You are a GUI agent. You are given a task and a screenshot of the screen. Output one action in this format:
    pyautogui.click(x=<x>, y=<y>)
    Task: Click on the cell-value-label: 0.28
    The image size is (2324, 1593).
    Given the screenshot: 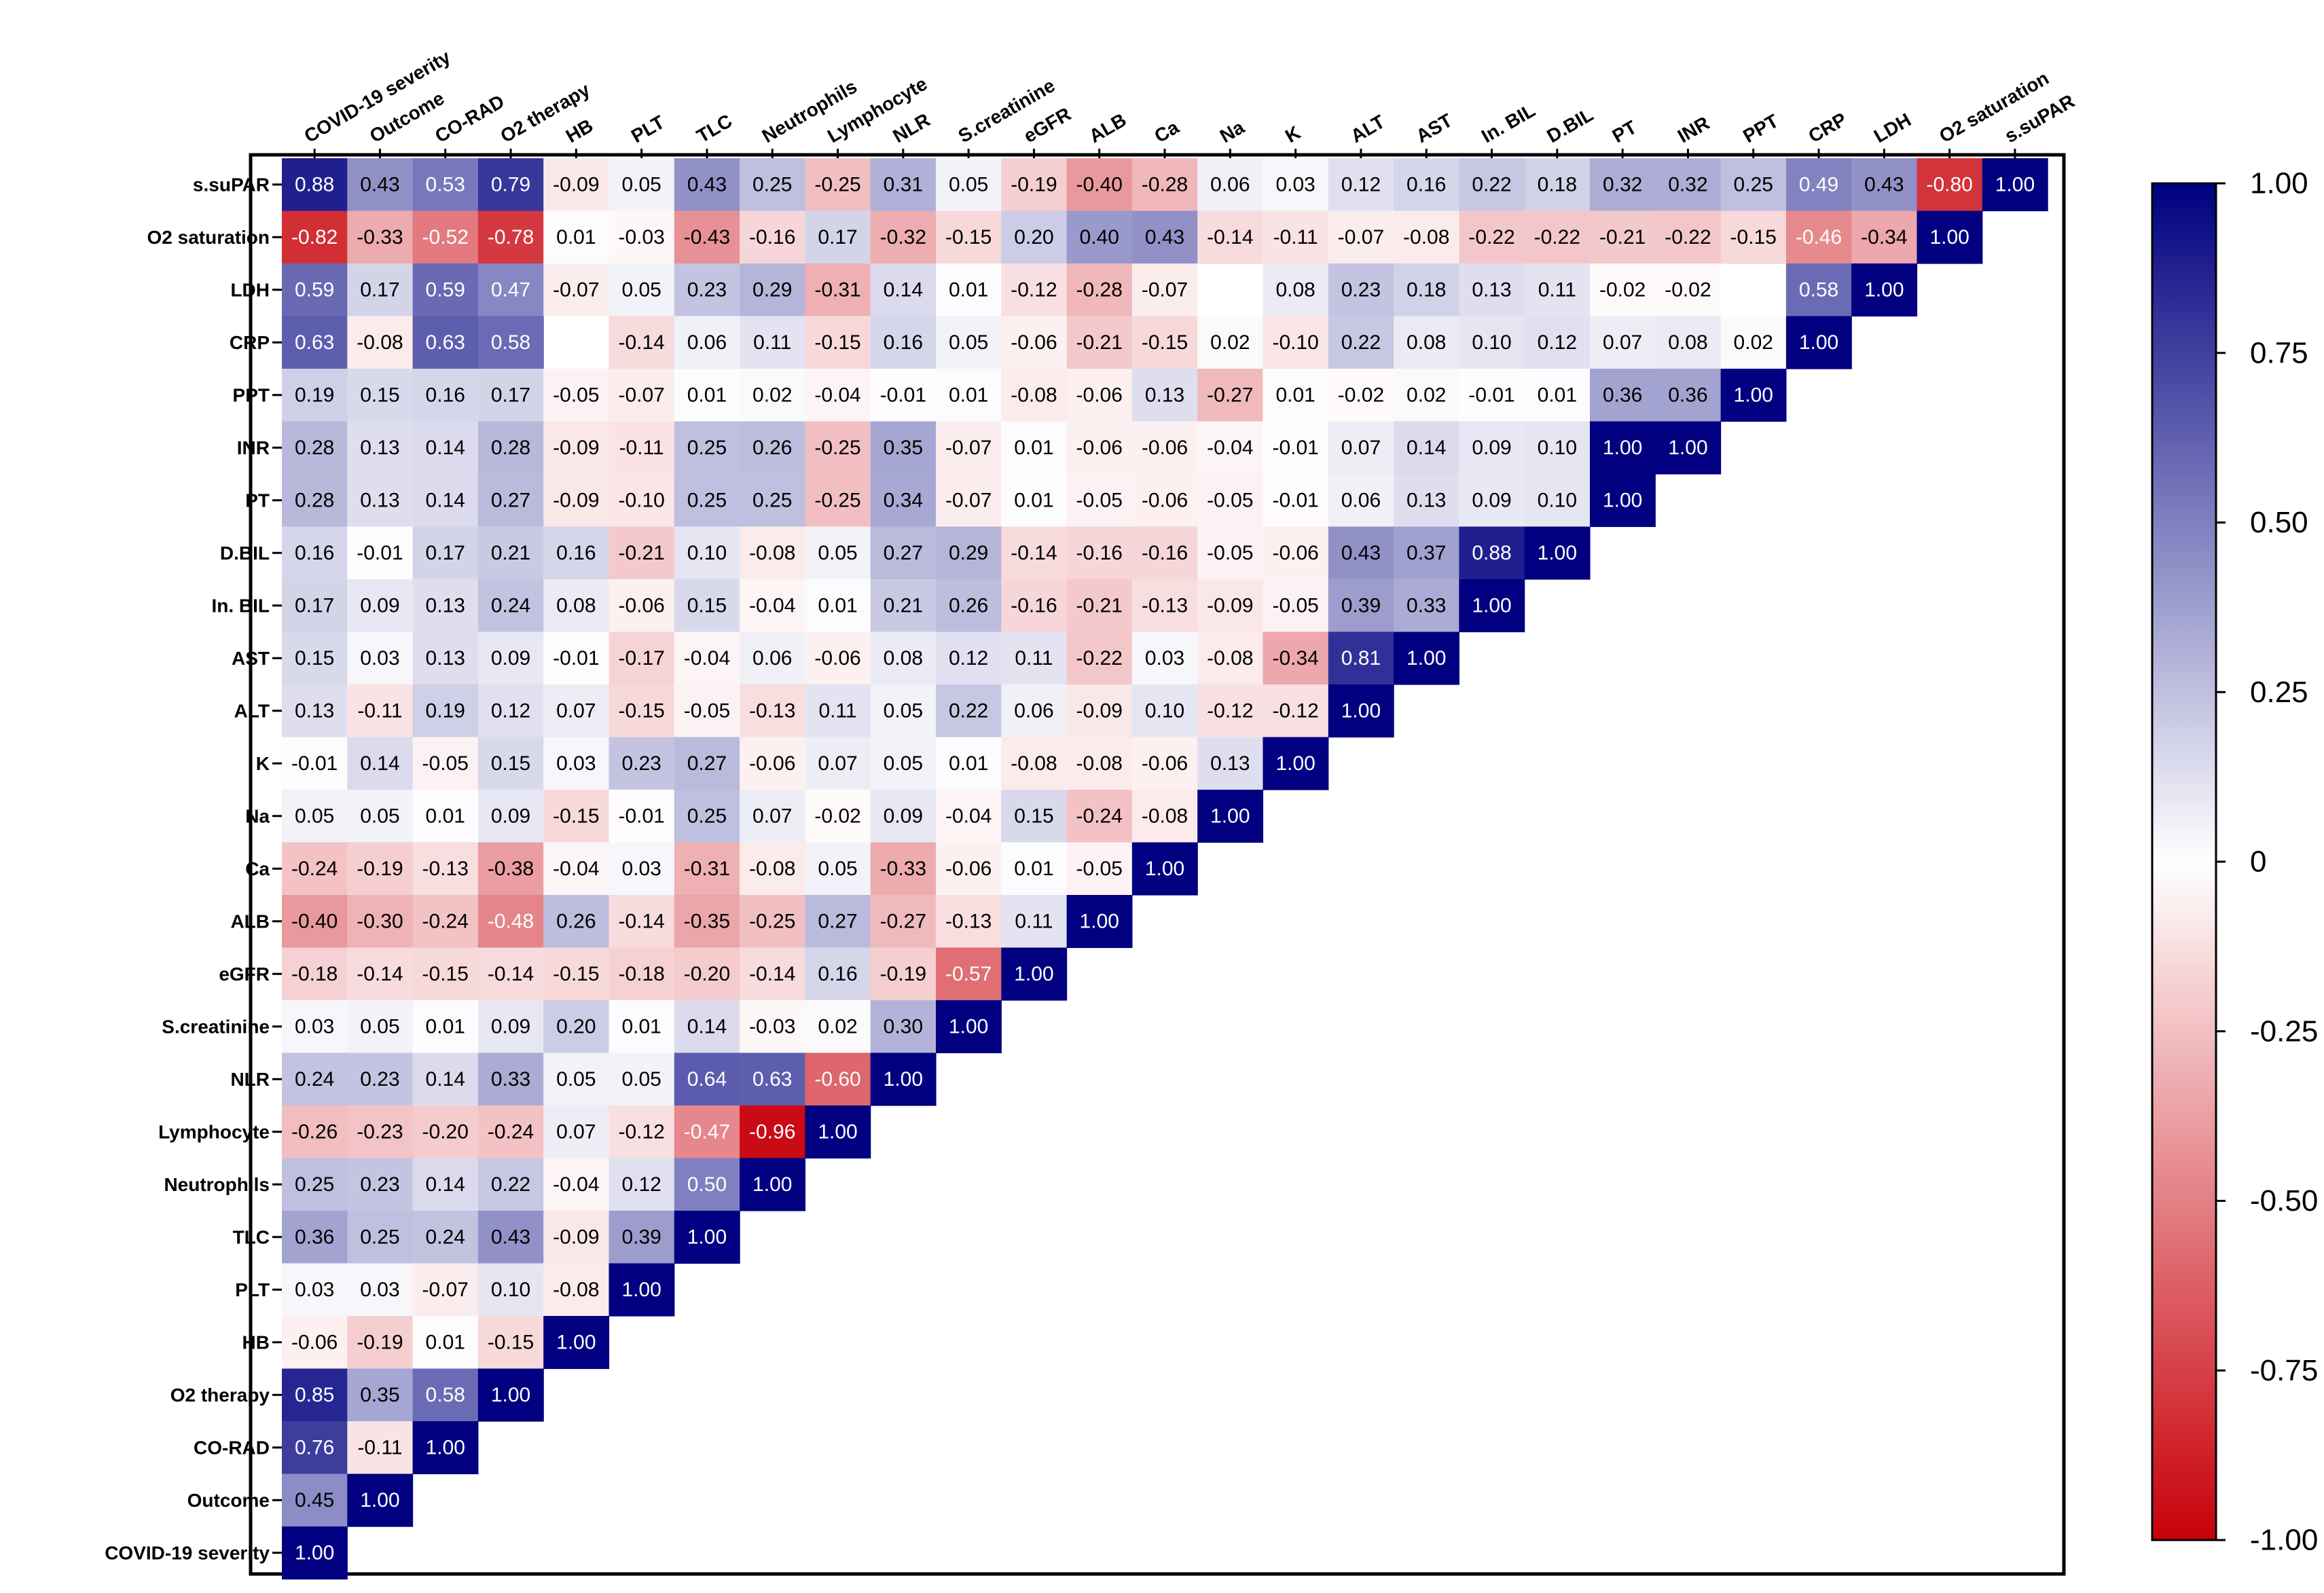 What is the action you would take?
    pyautogui.click(x=510, y=448)
    